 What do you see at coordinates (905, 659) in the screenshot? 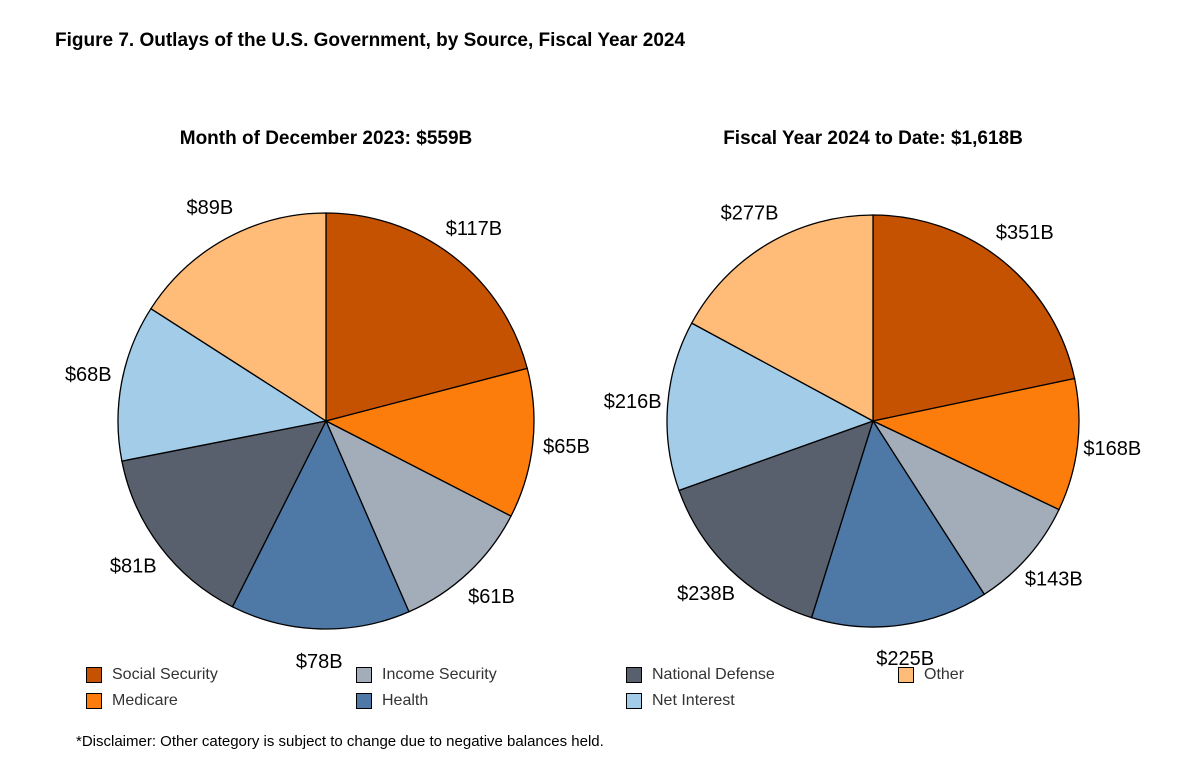
I see `pie-label-health: $225B` at bounding box center [905, 659].